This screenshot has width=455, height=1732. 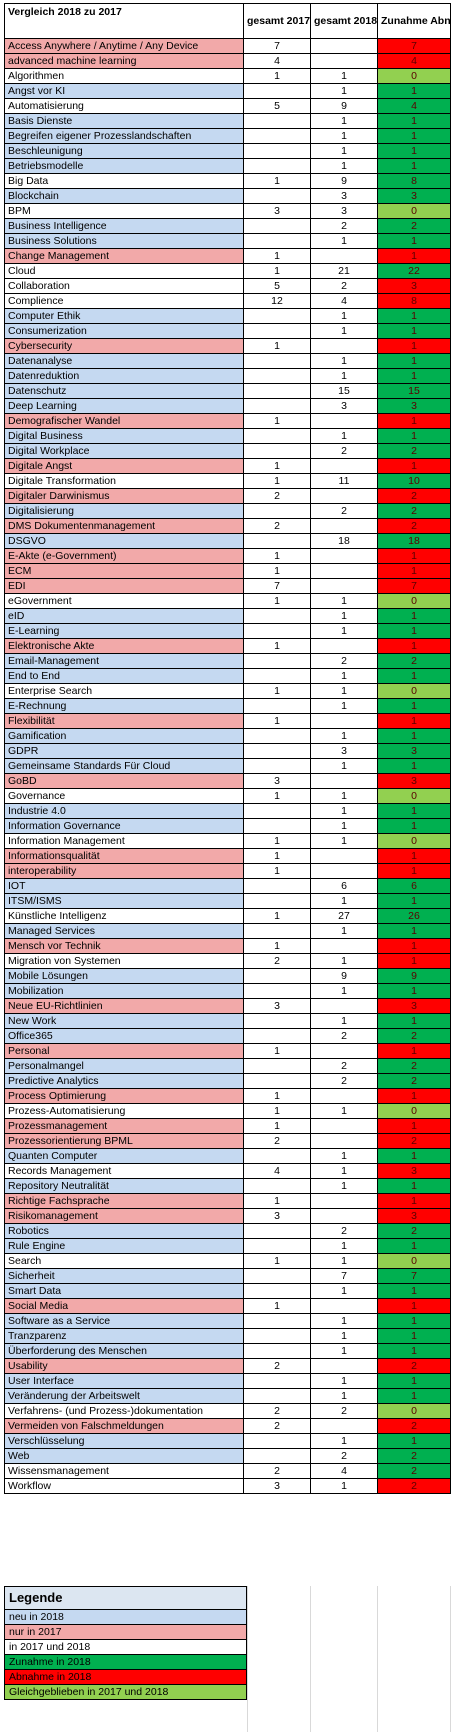 I want to click on topic-cell: eGovernment, so click(x=124, y=601).